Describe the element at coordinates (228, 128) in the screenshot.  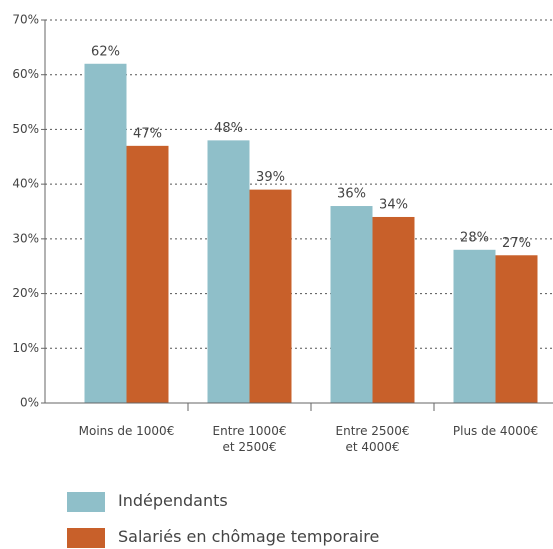
I see `data-label: 48%` at that location.